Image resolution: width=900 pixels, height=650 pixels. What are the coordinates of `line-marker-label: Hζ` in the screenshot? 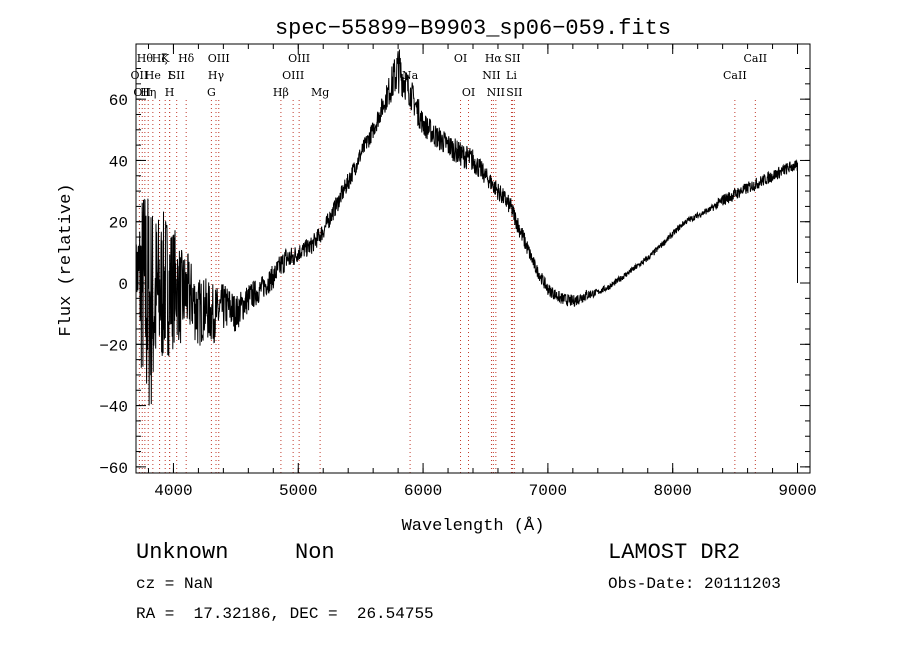 It's located at (160, 58).